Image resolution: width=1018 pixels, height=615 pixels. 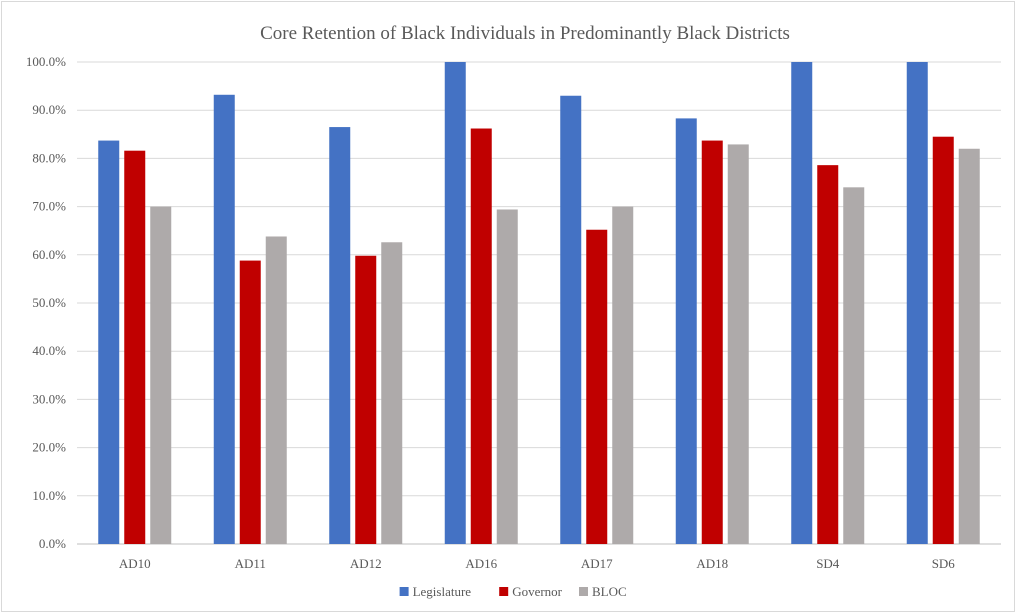 What do you see at coordinates (52, 543) in the screenshot?
I see `y-tick-label: 0.0%` at bounding box center [52, 543].